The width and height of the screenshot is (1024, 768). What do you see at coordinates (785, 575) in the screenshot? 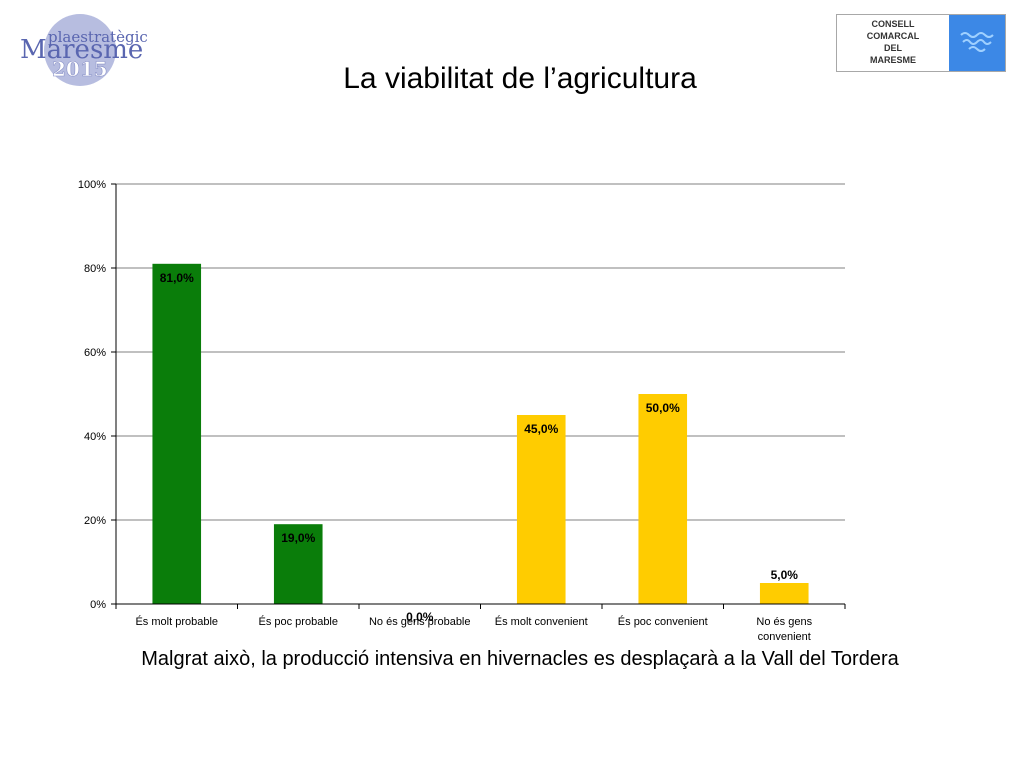
I see `data-label: 5,0%` at bounding box center [785, 575].